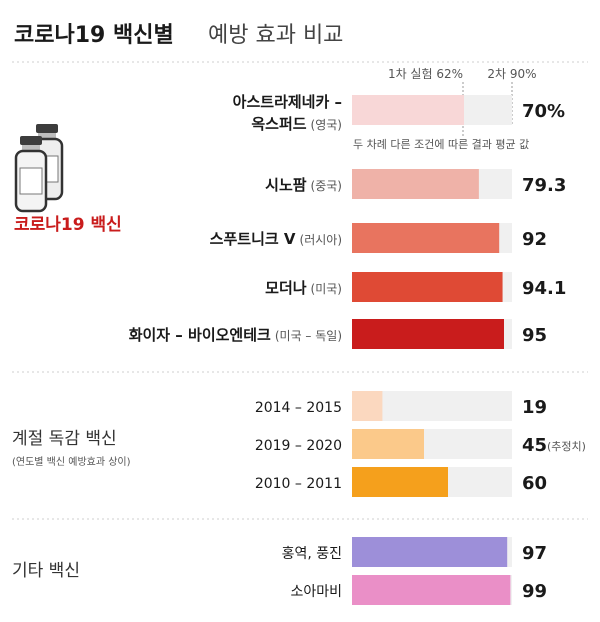 The width and height of the screenshot is (600, 622). What do you see at coordinates (312, 554) in the screenshot?
I see `bar-category-label: 홍역, 풍진` at bounding box center [312, 554].